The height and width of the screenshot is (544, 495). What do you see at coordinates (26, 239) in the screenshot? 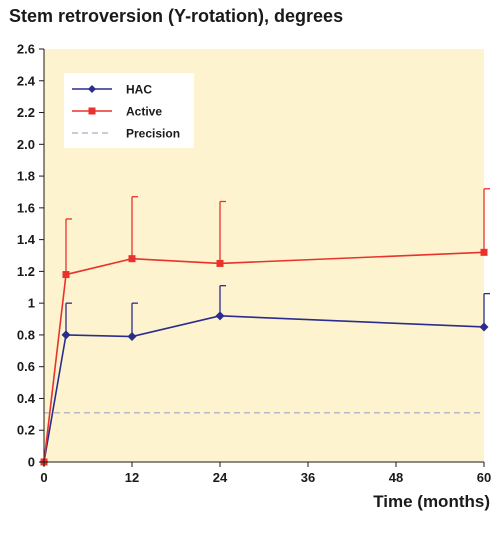
I see `y-tick-label: 1.4` at bounding box center [26, 239].